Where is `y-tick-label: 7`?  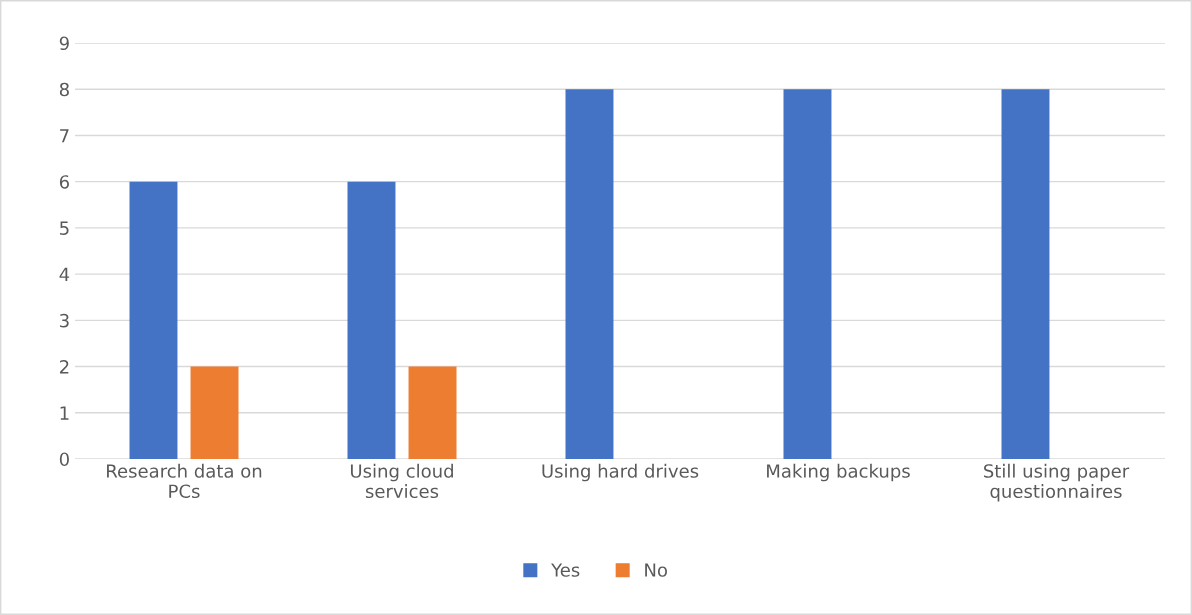
y-tick-label: 7 is located at coordinates (64, 136).